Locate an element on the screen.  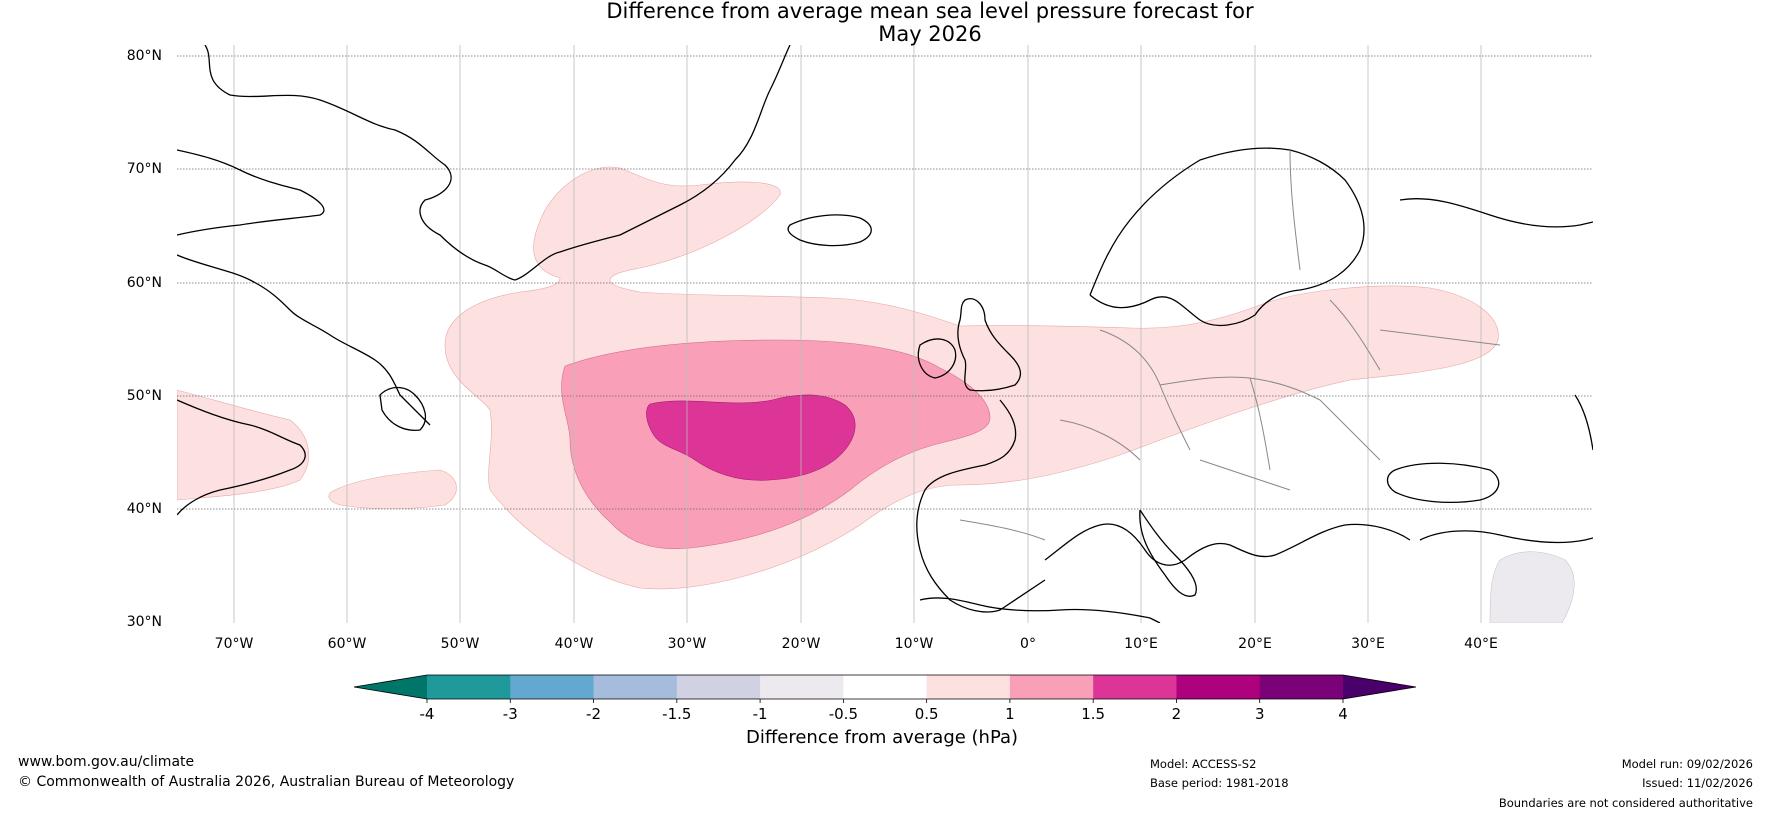
anomaly-region-0.5-1-west is located at coordinates (243, 445).